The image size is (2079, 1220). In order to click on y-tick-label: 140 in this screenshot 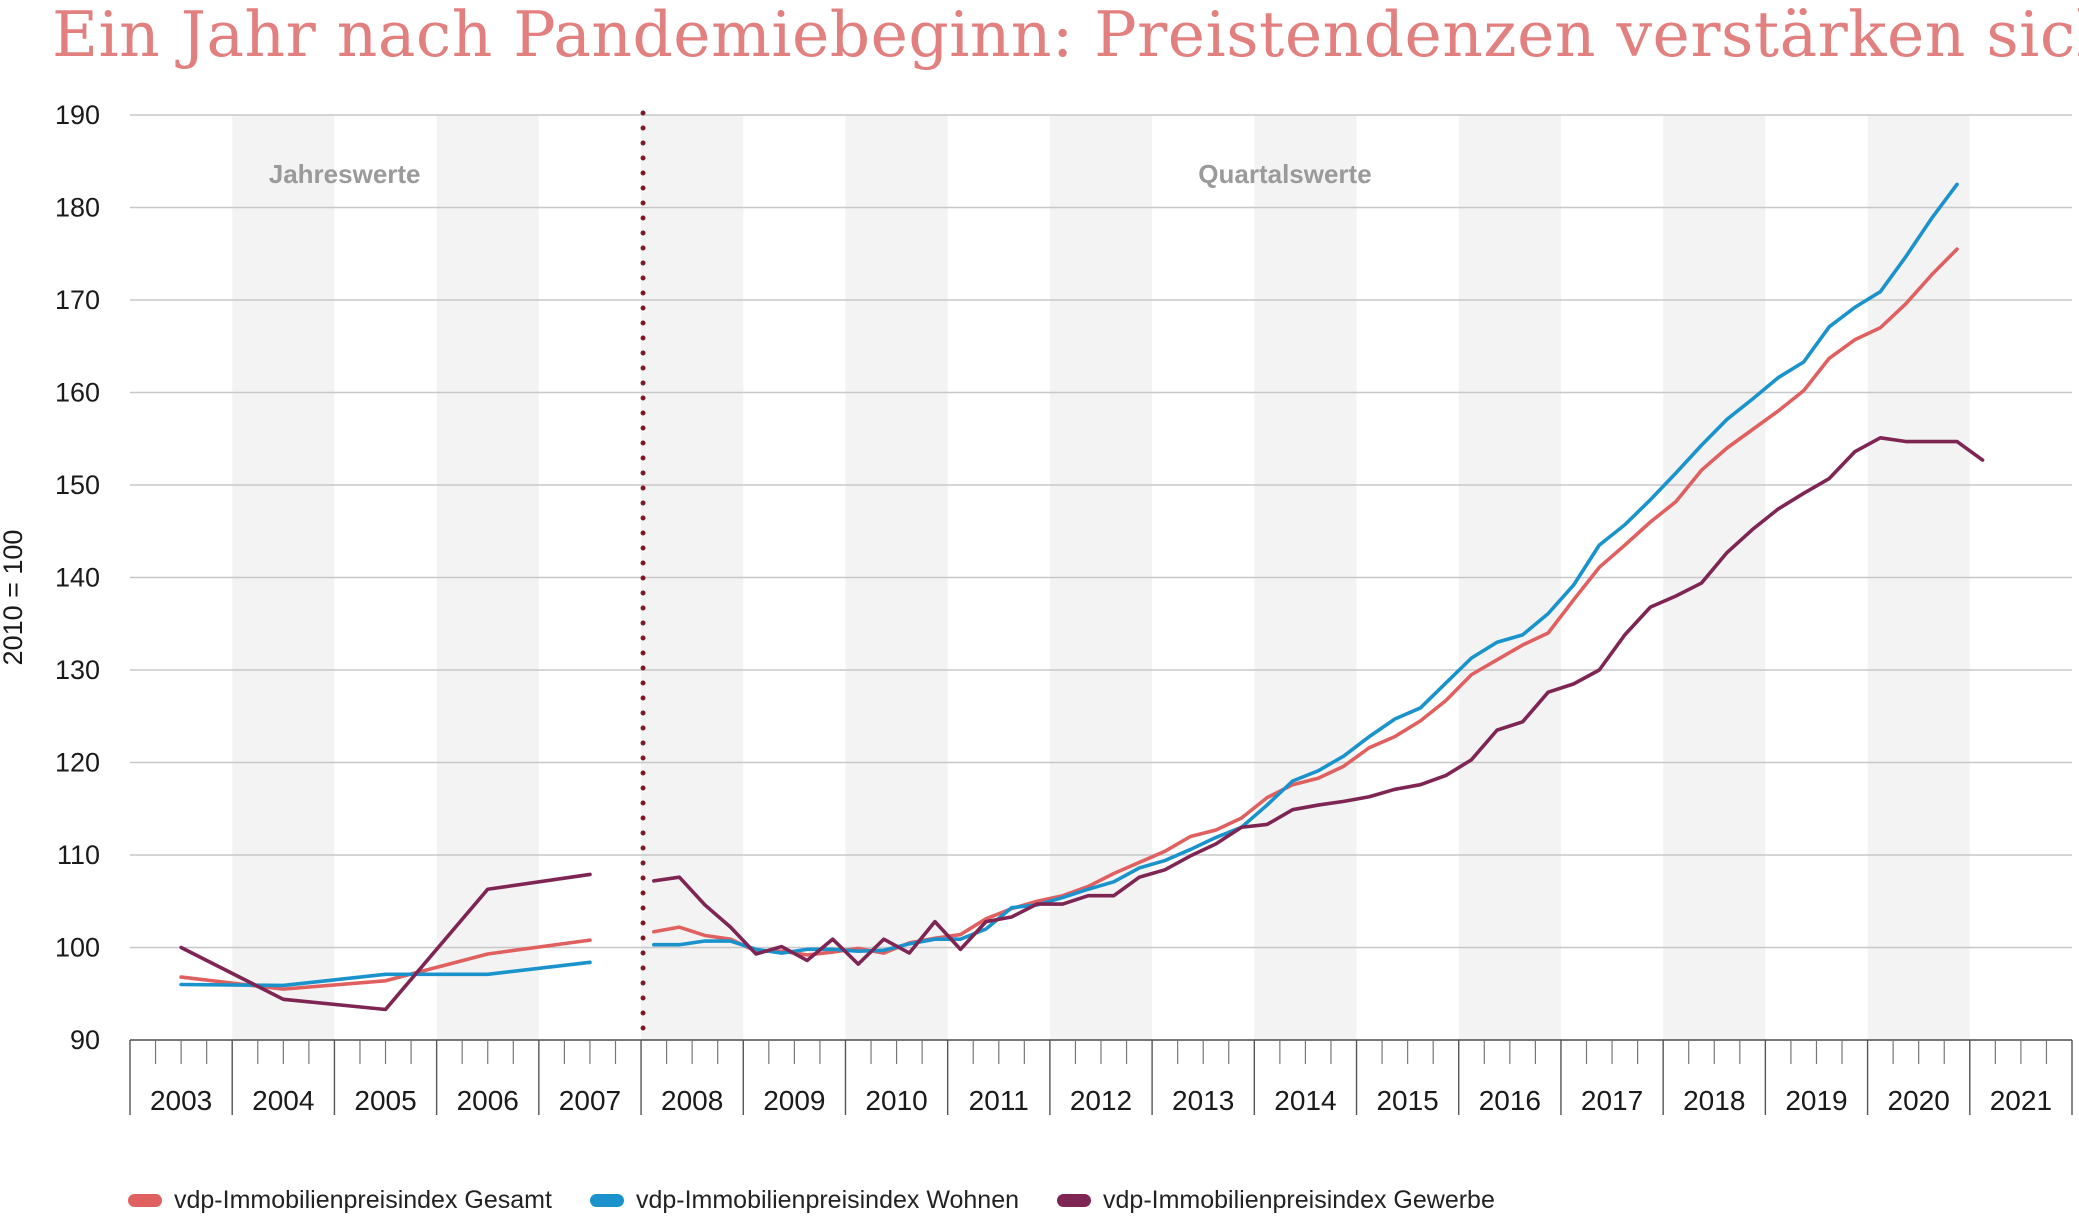, I will do `click(77, 578)`.